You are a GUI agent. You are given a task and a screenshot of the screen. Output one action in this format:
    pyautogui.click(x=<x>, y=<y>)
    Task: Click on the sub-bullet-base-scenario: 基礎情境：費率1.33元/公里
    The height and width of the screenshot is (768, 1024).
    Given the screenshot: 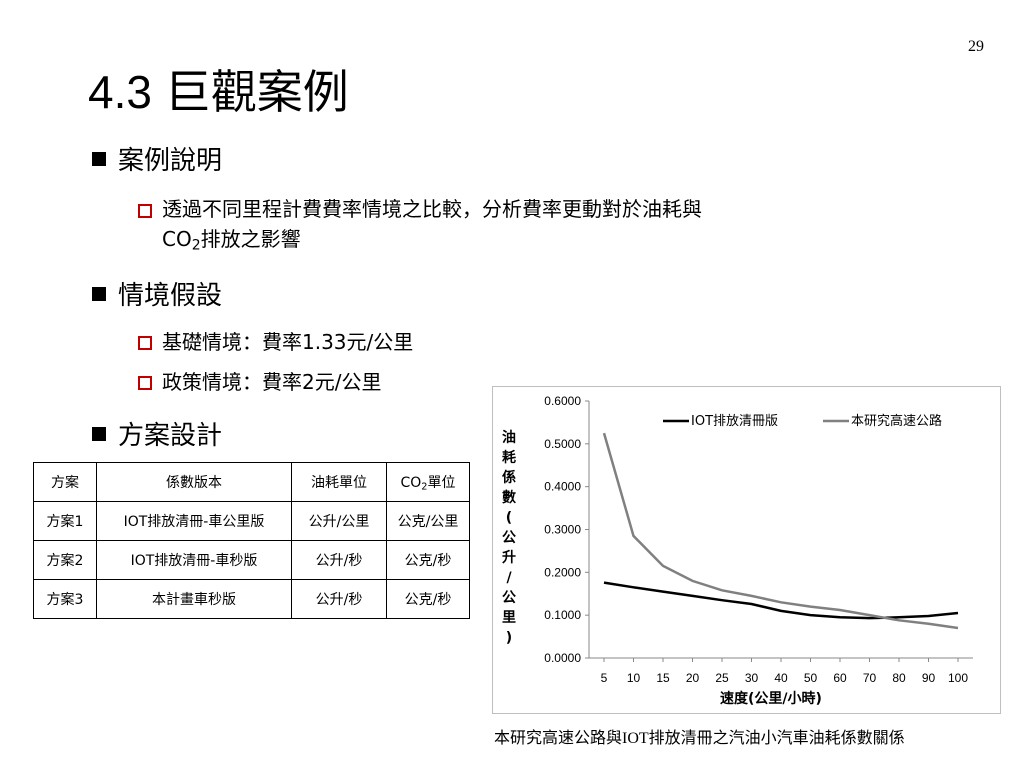 What is the action you would take?
    pyautogui.click(x=275, y=342)
    